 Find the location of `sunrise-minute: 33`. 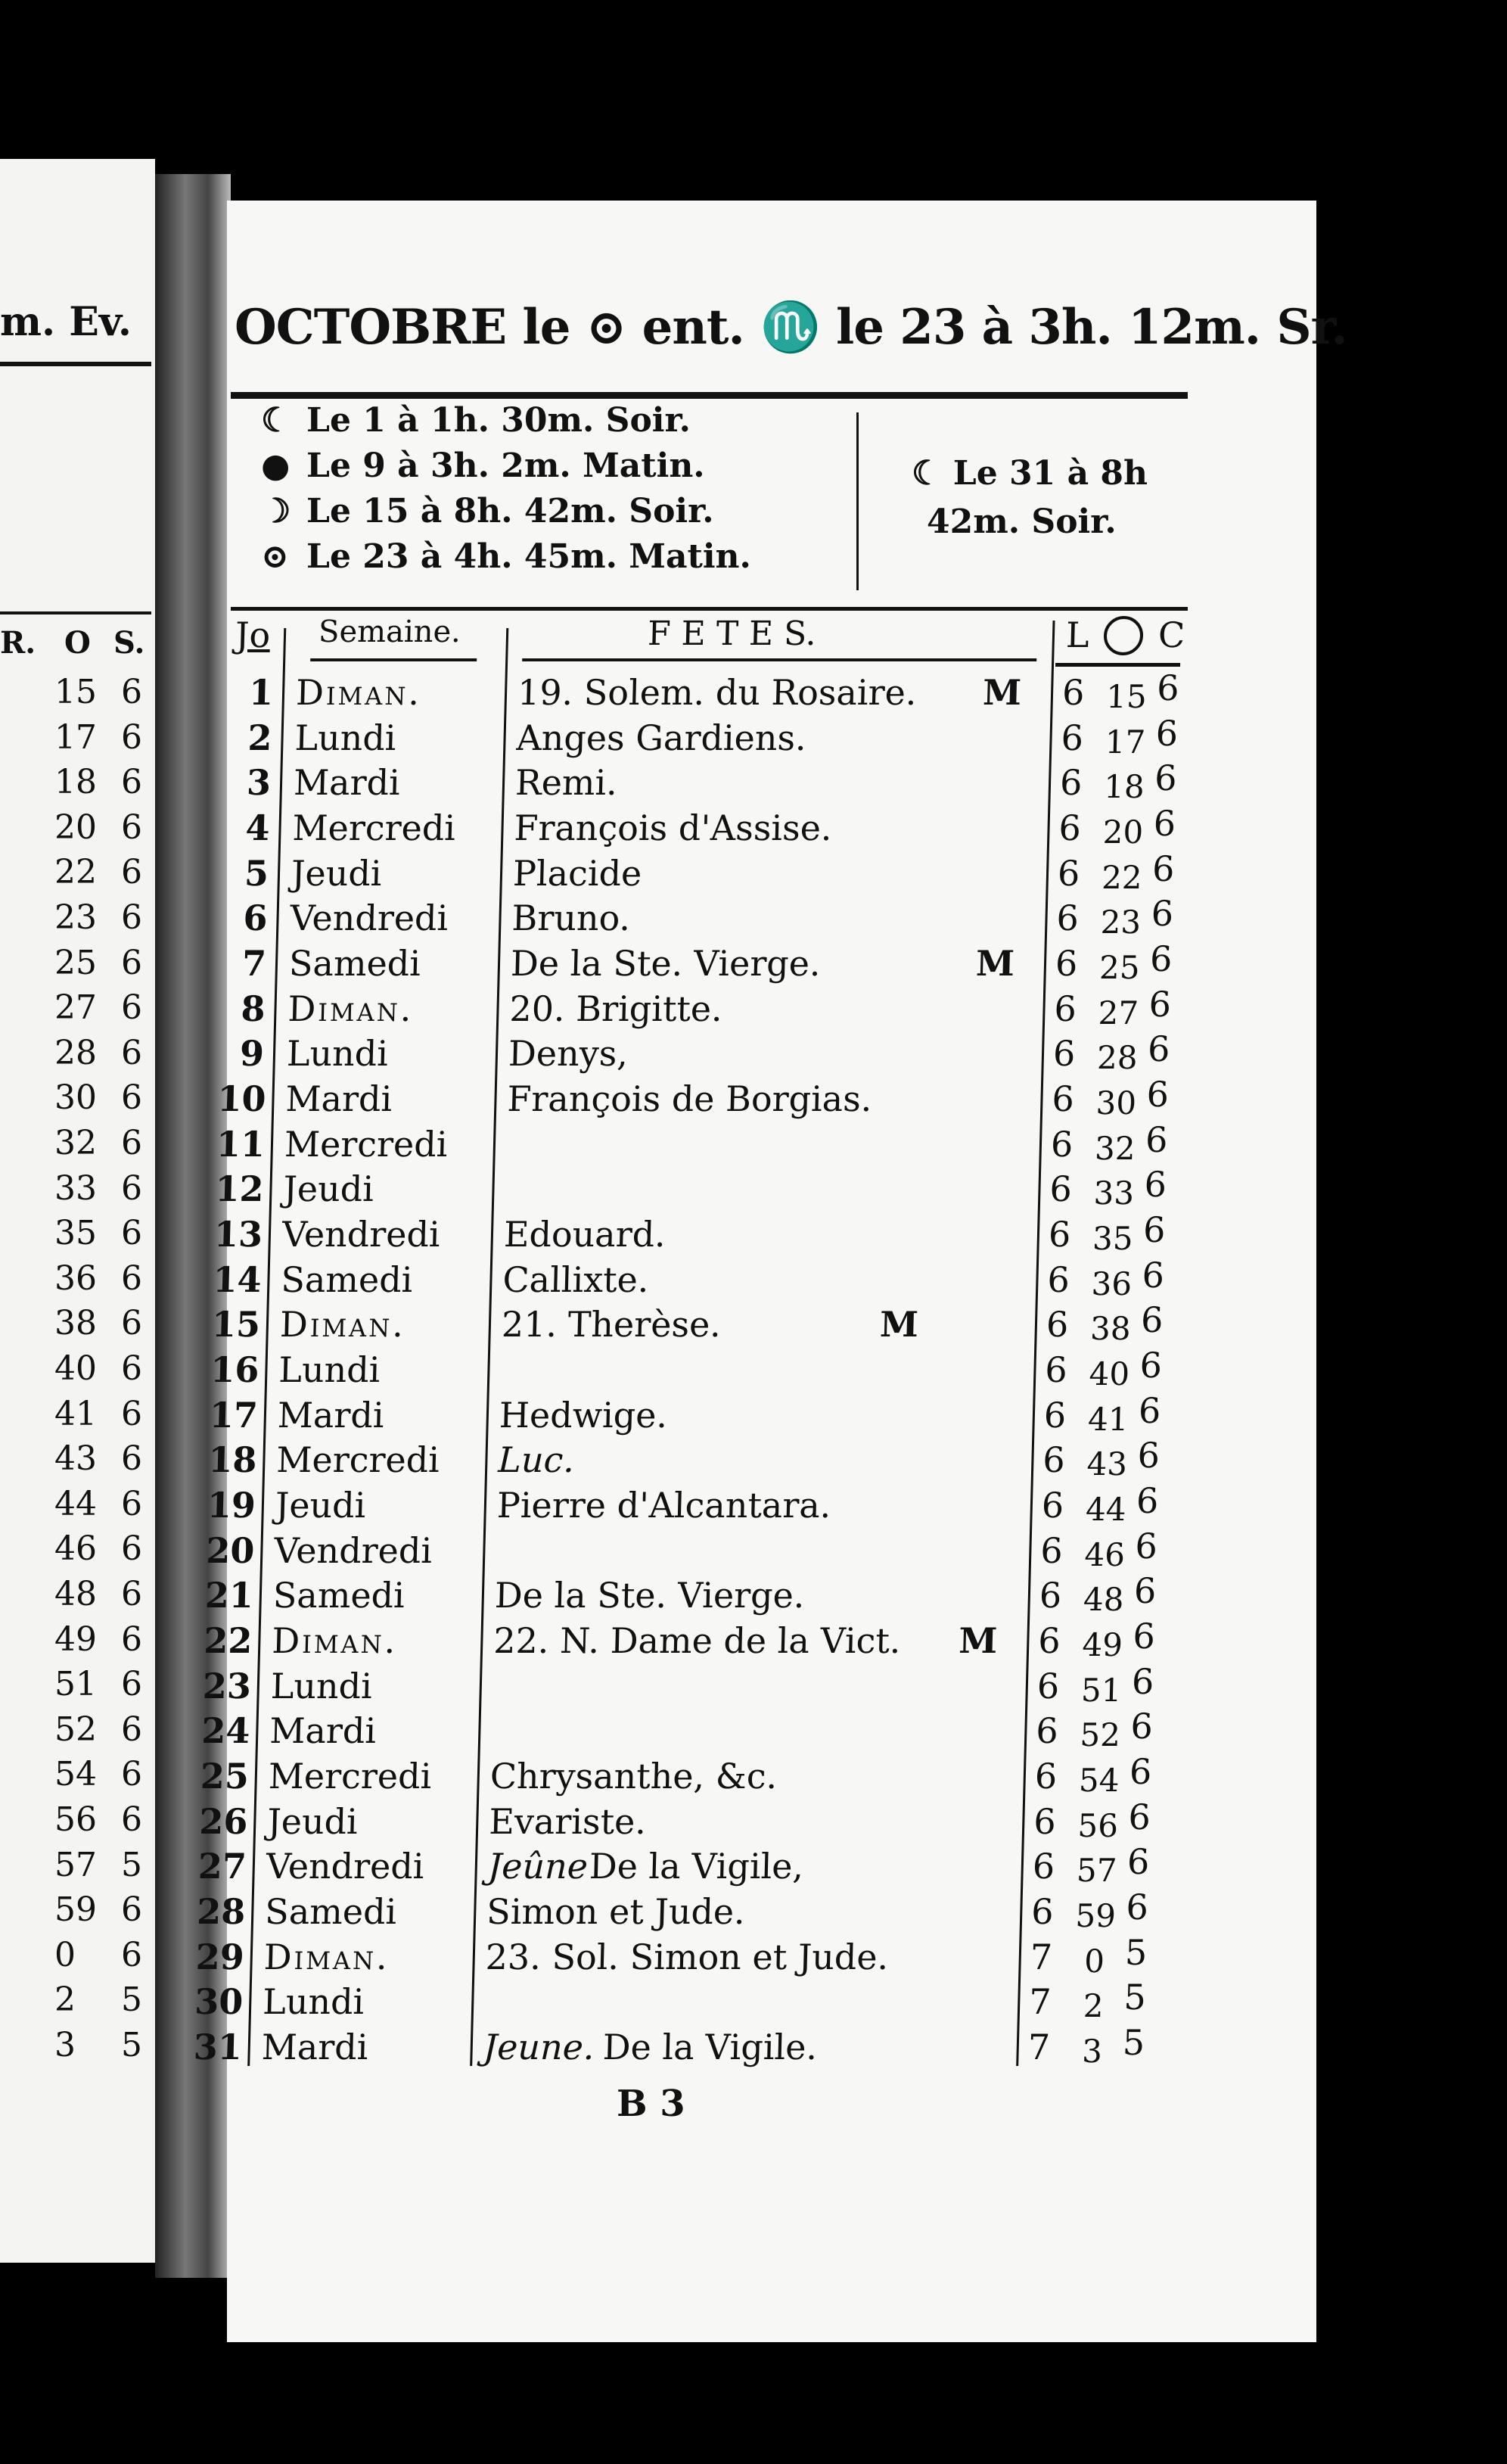

sunrise-minute: 33 is located at coordinates (1114, 1193).